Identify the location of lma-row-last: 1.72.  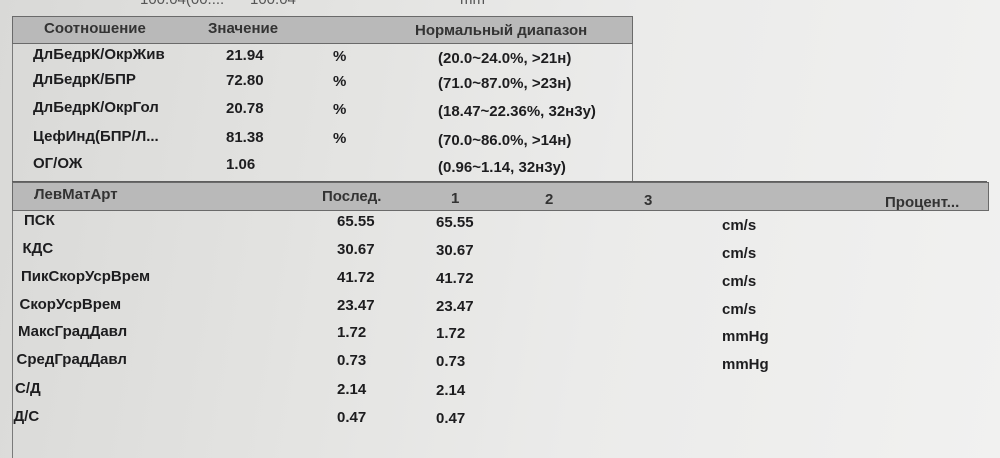
(352, 332).